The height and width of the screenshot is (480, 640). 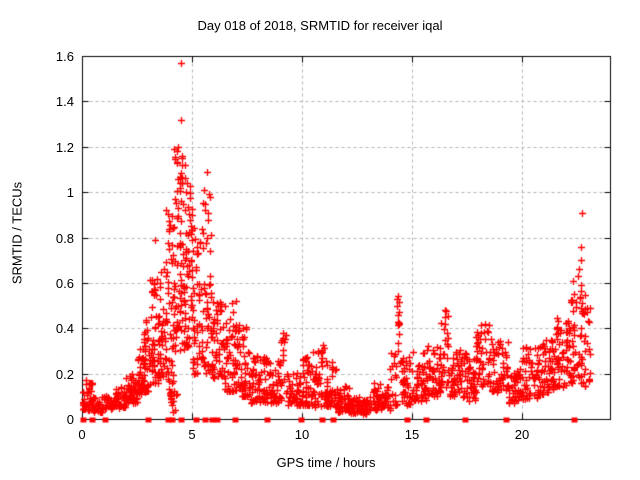 What do you see at coordinates (522, 434) in the screenshot?
I see `x-tick-label-20: 20` at bounding box center [522, 434].